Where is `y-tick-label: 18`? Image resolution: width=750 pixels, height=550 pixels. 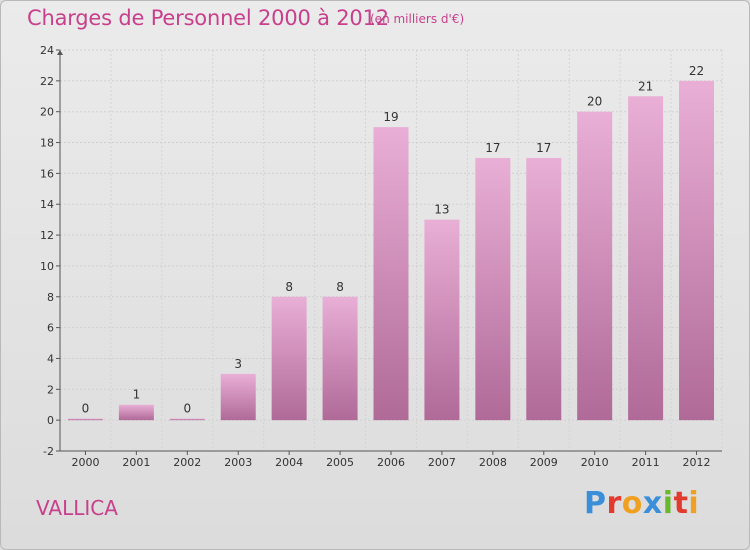 y-tick-label: 18 is located at coordinates (47, 143).